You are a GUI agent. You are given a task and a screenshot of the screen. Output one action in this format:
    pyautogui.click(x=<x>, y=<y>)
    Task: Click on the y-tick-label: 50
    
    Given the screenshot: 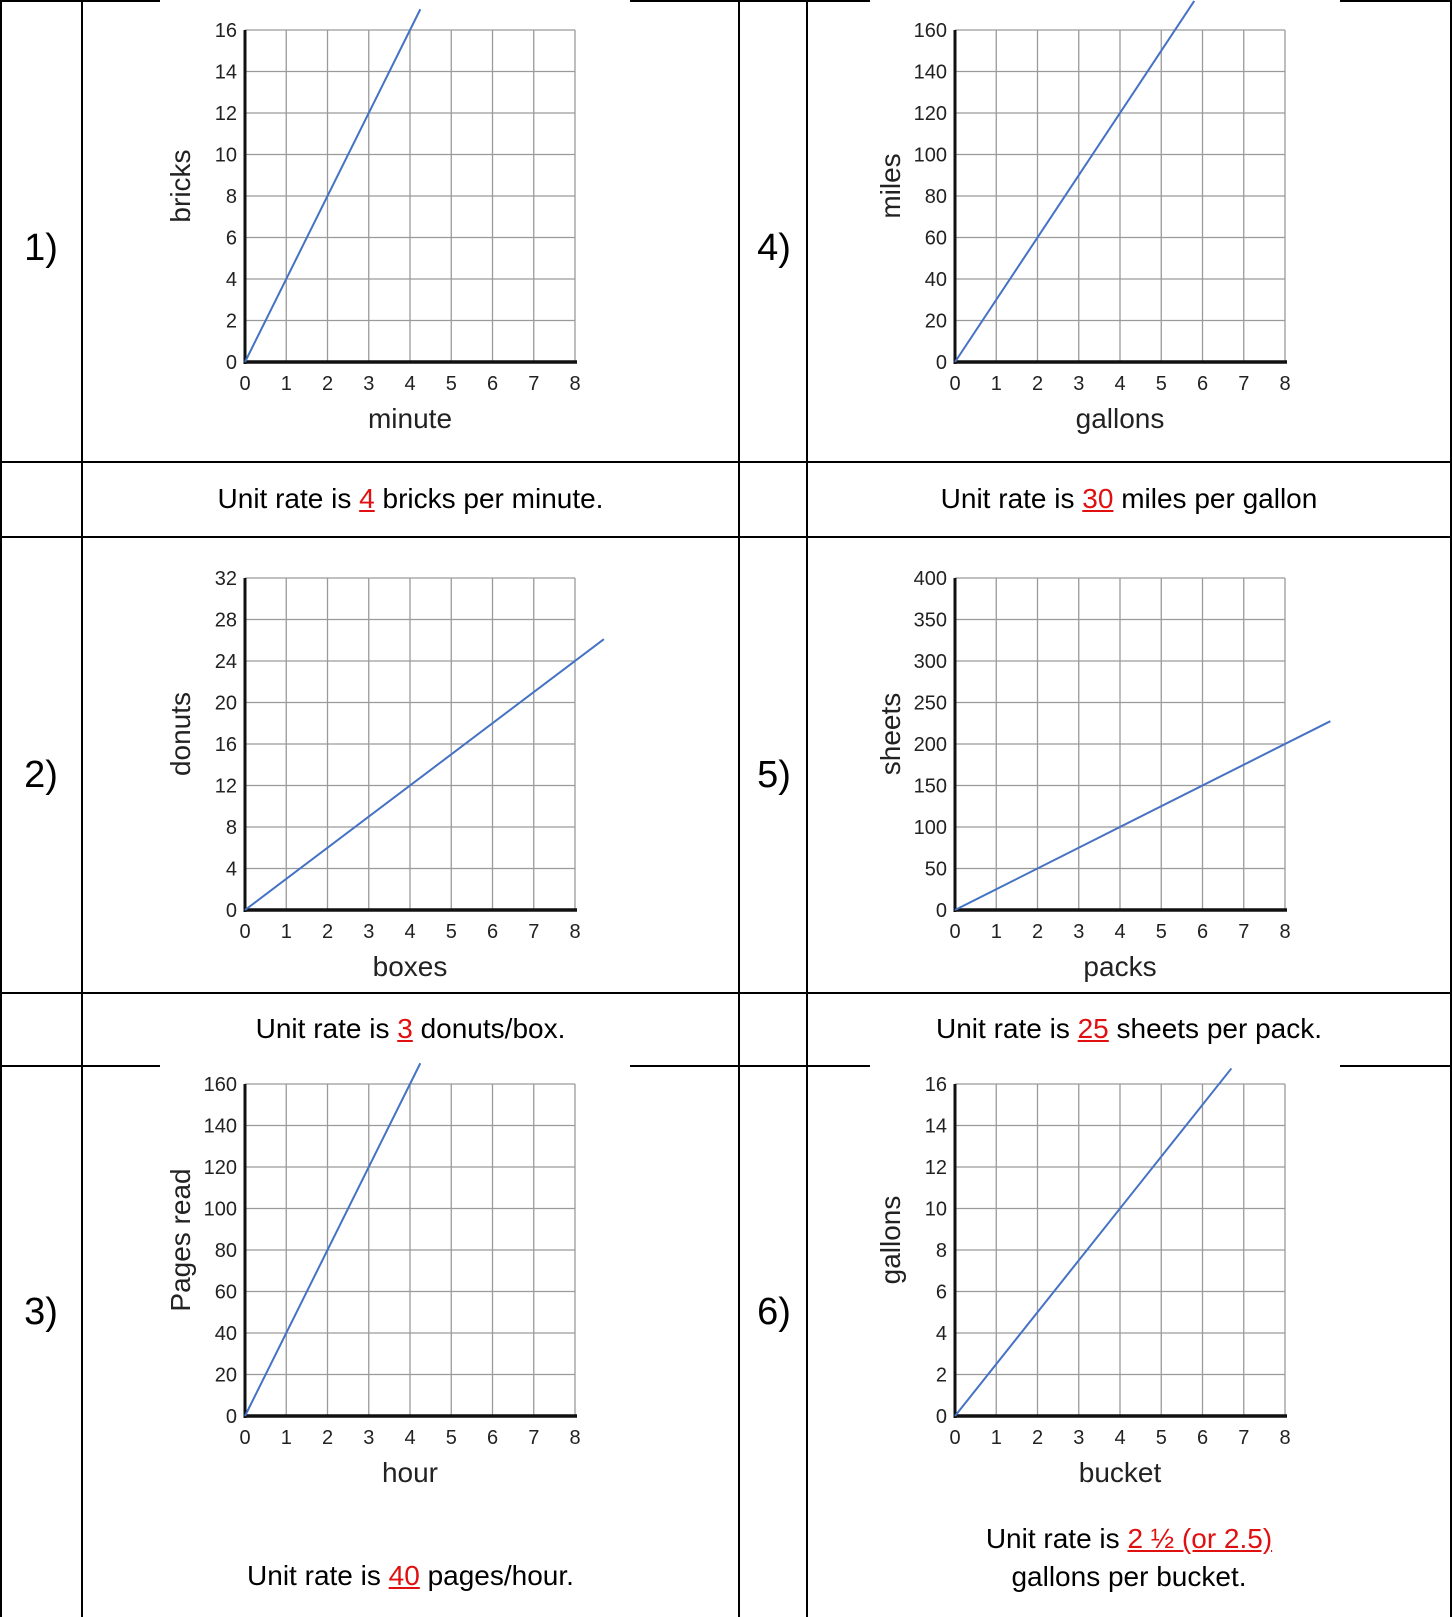 What is the action you would take?
    pyautogui.click(x=936, y=870)
    